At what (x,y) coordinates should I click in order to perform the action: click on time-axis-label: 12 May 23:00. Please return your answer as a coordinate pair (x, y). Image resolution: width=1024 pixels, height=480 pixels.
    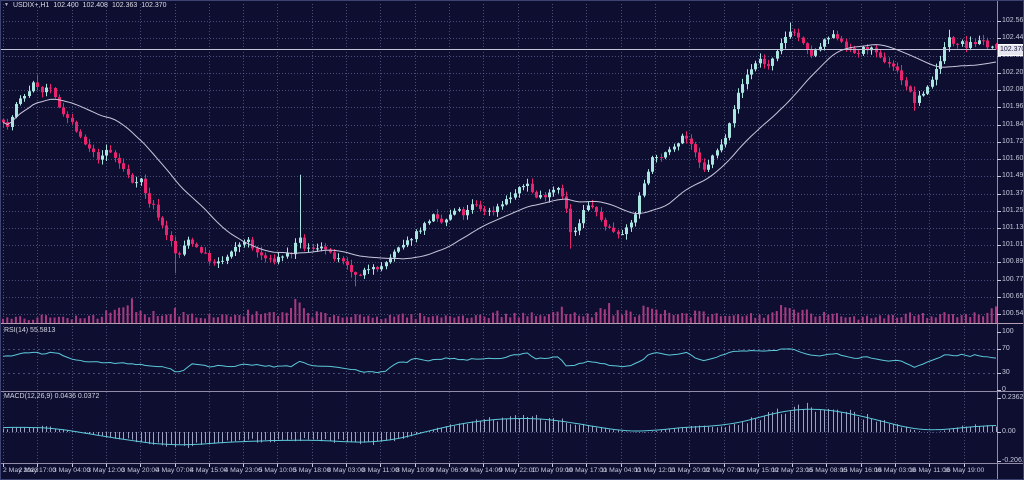
    Looking at the image, I should click on (792, 470).